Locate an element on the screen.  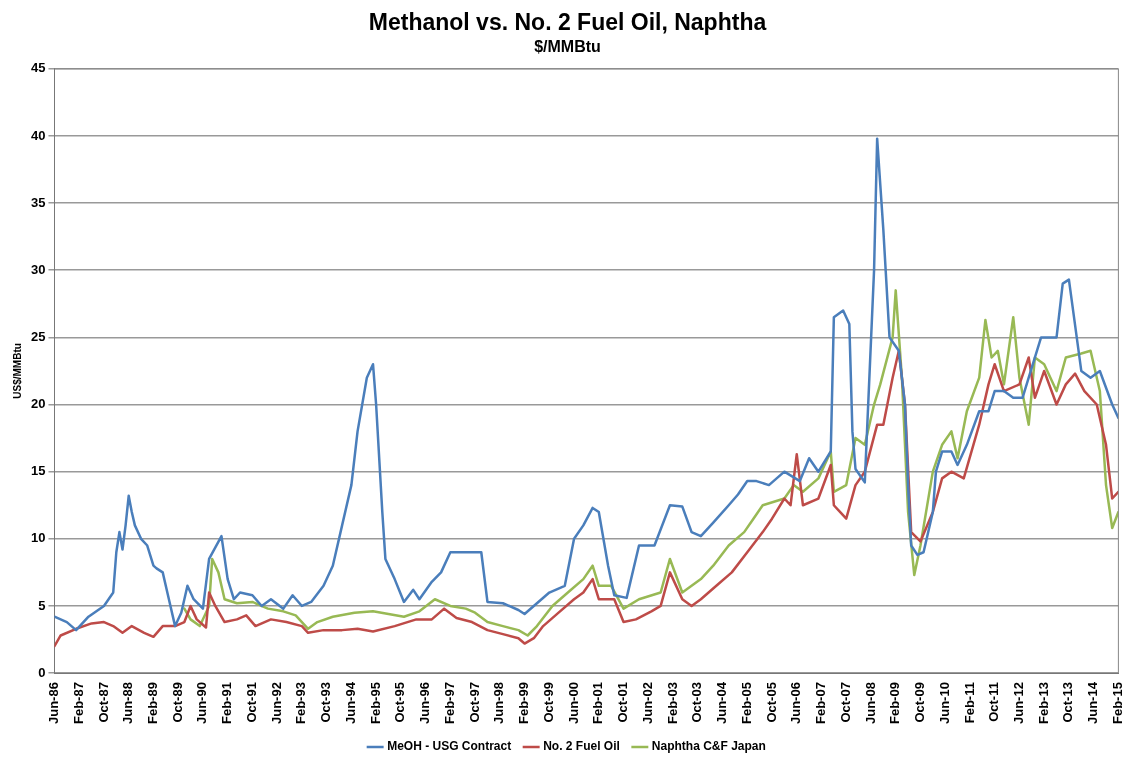
y-tick-label: 25 is located at coordinates (38, 336).